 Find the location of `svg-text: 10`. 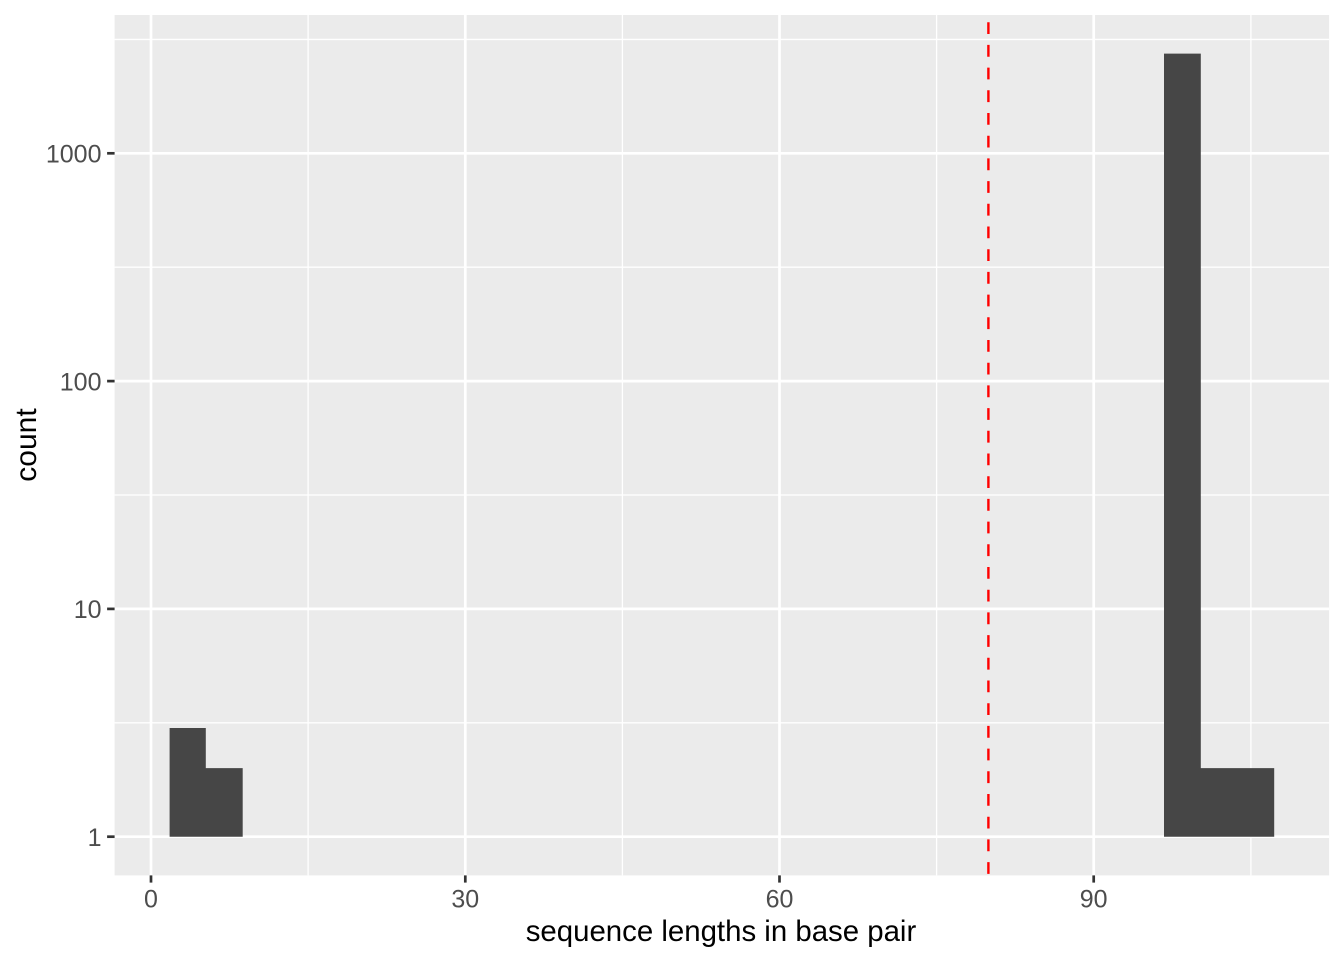

svg-text: 10 is located at coordinates (88, 610).